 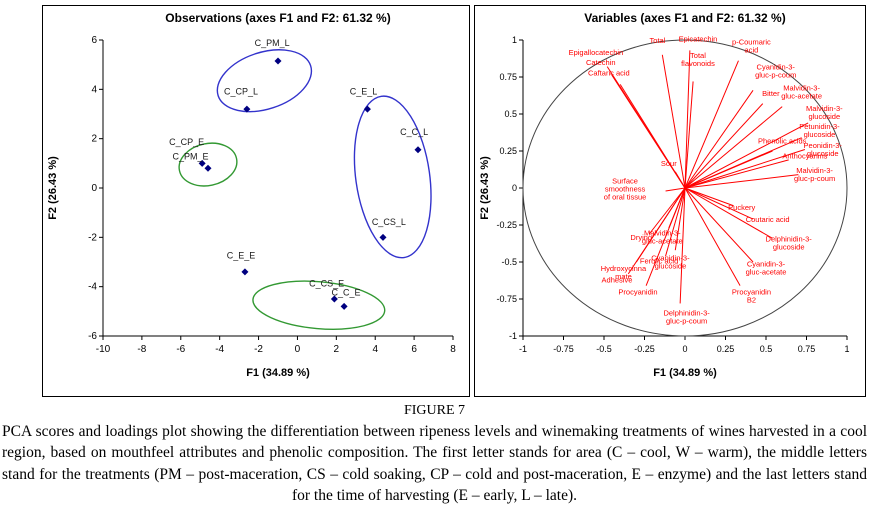 What do you see at coordinates (768, 219) in the screenshot?
I see `variable-label: Coutaric acid` at bounding box center [768, 219].